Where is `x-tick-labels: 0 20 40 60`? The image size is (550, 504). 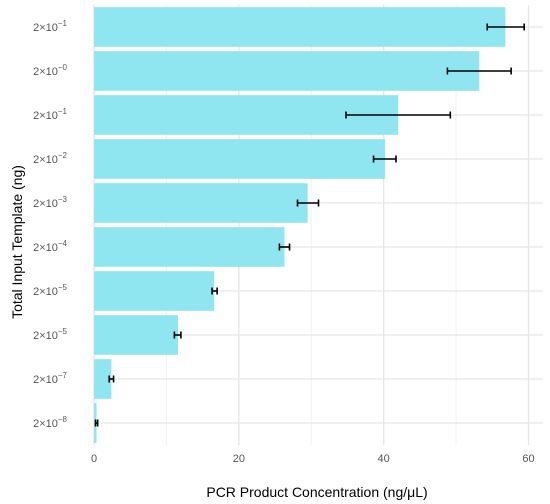
x-tick-labels: 0 20 40 60 is located at coordinates (313, 459).